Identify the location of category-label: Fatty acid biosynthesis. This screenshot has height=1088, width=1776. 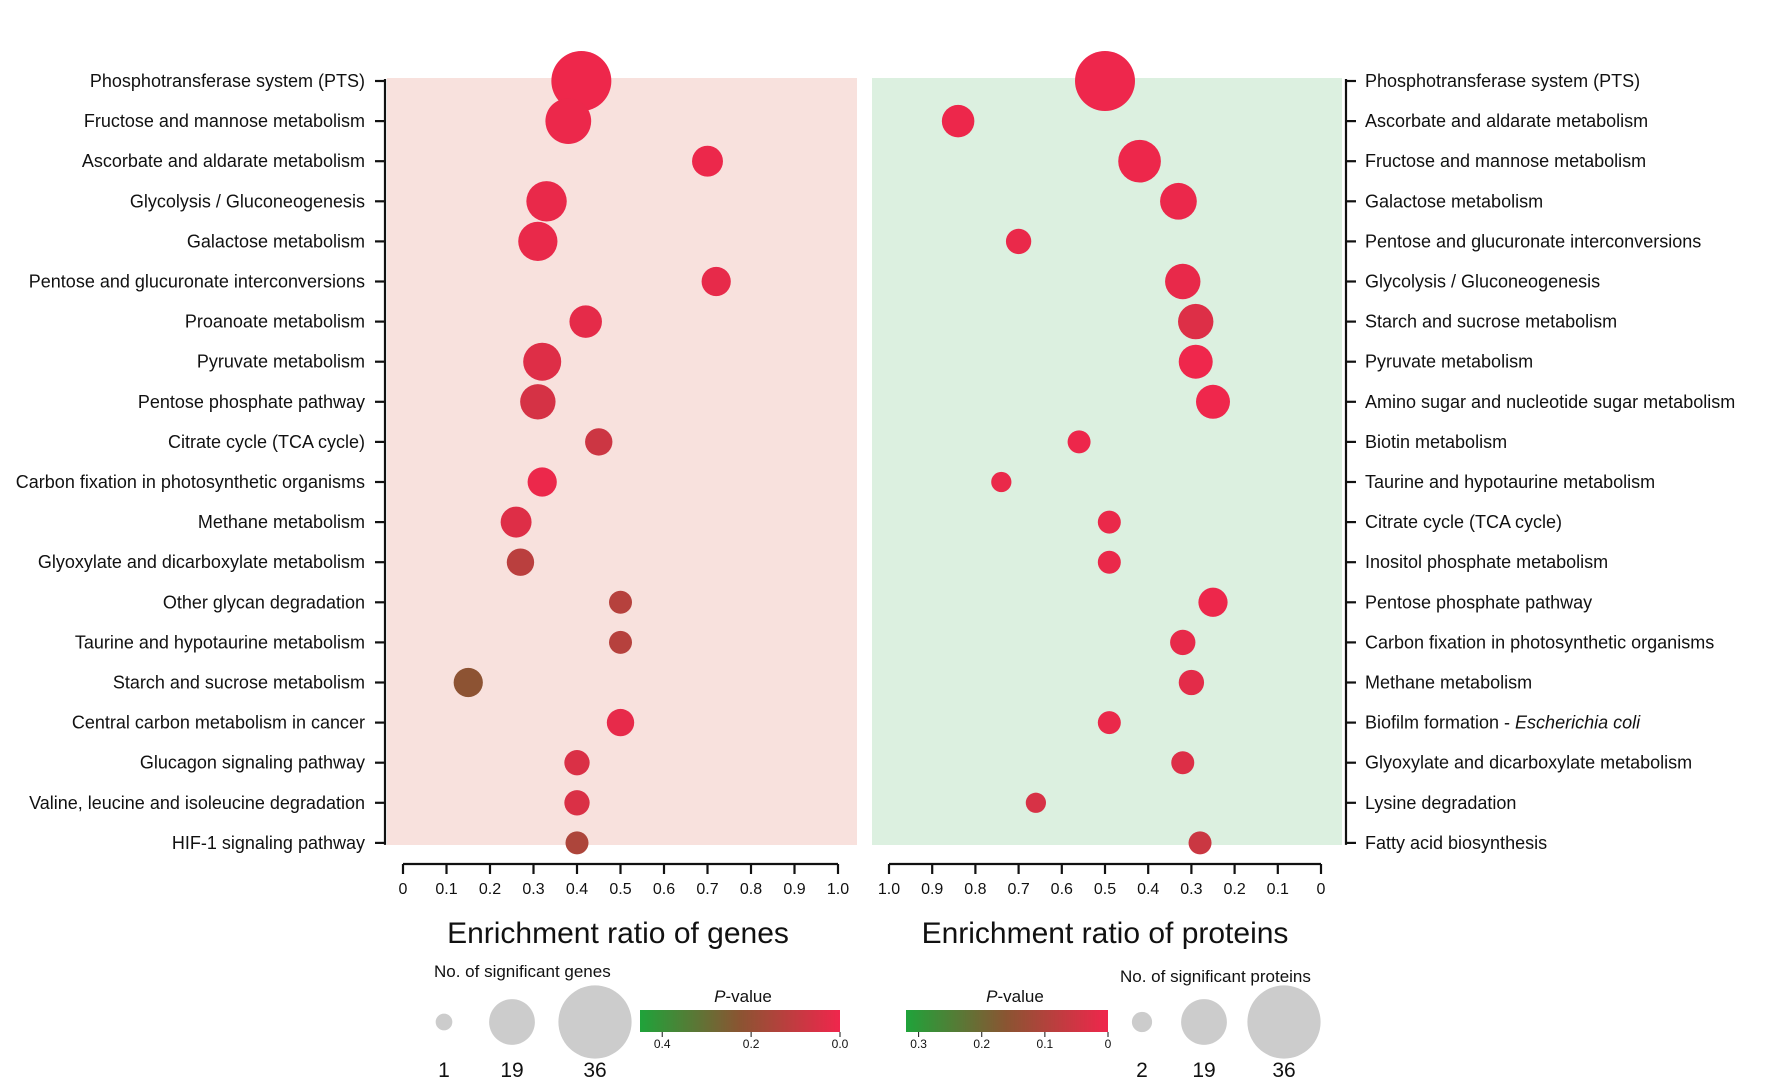
(1456, 843).